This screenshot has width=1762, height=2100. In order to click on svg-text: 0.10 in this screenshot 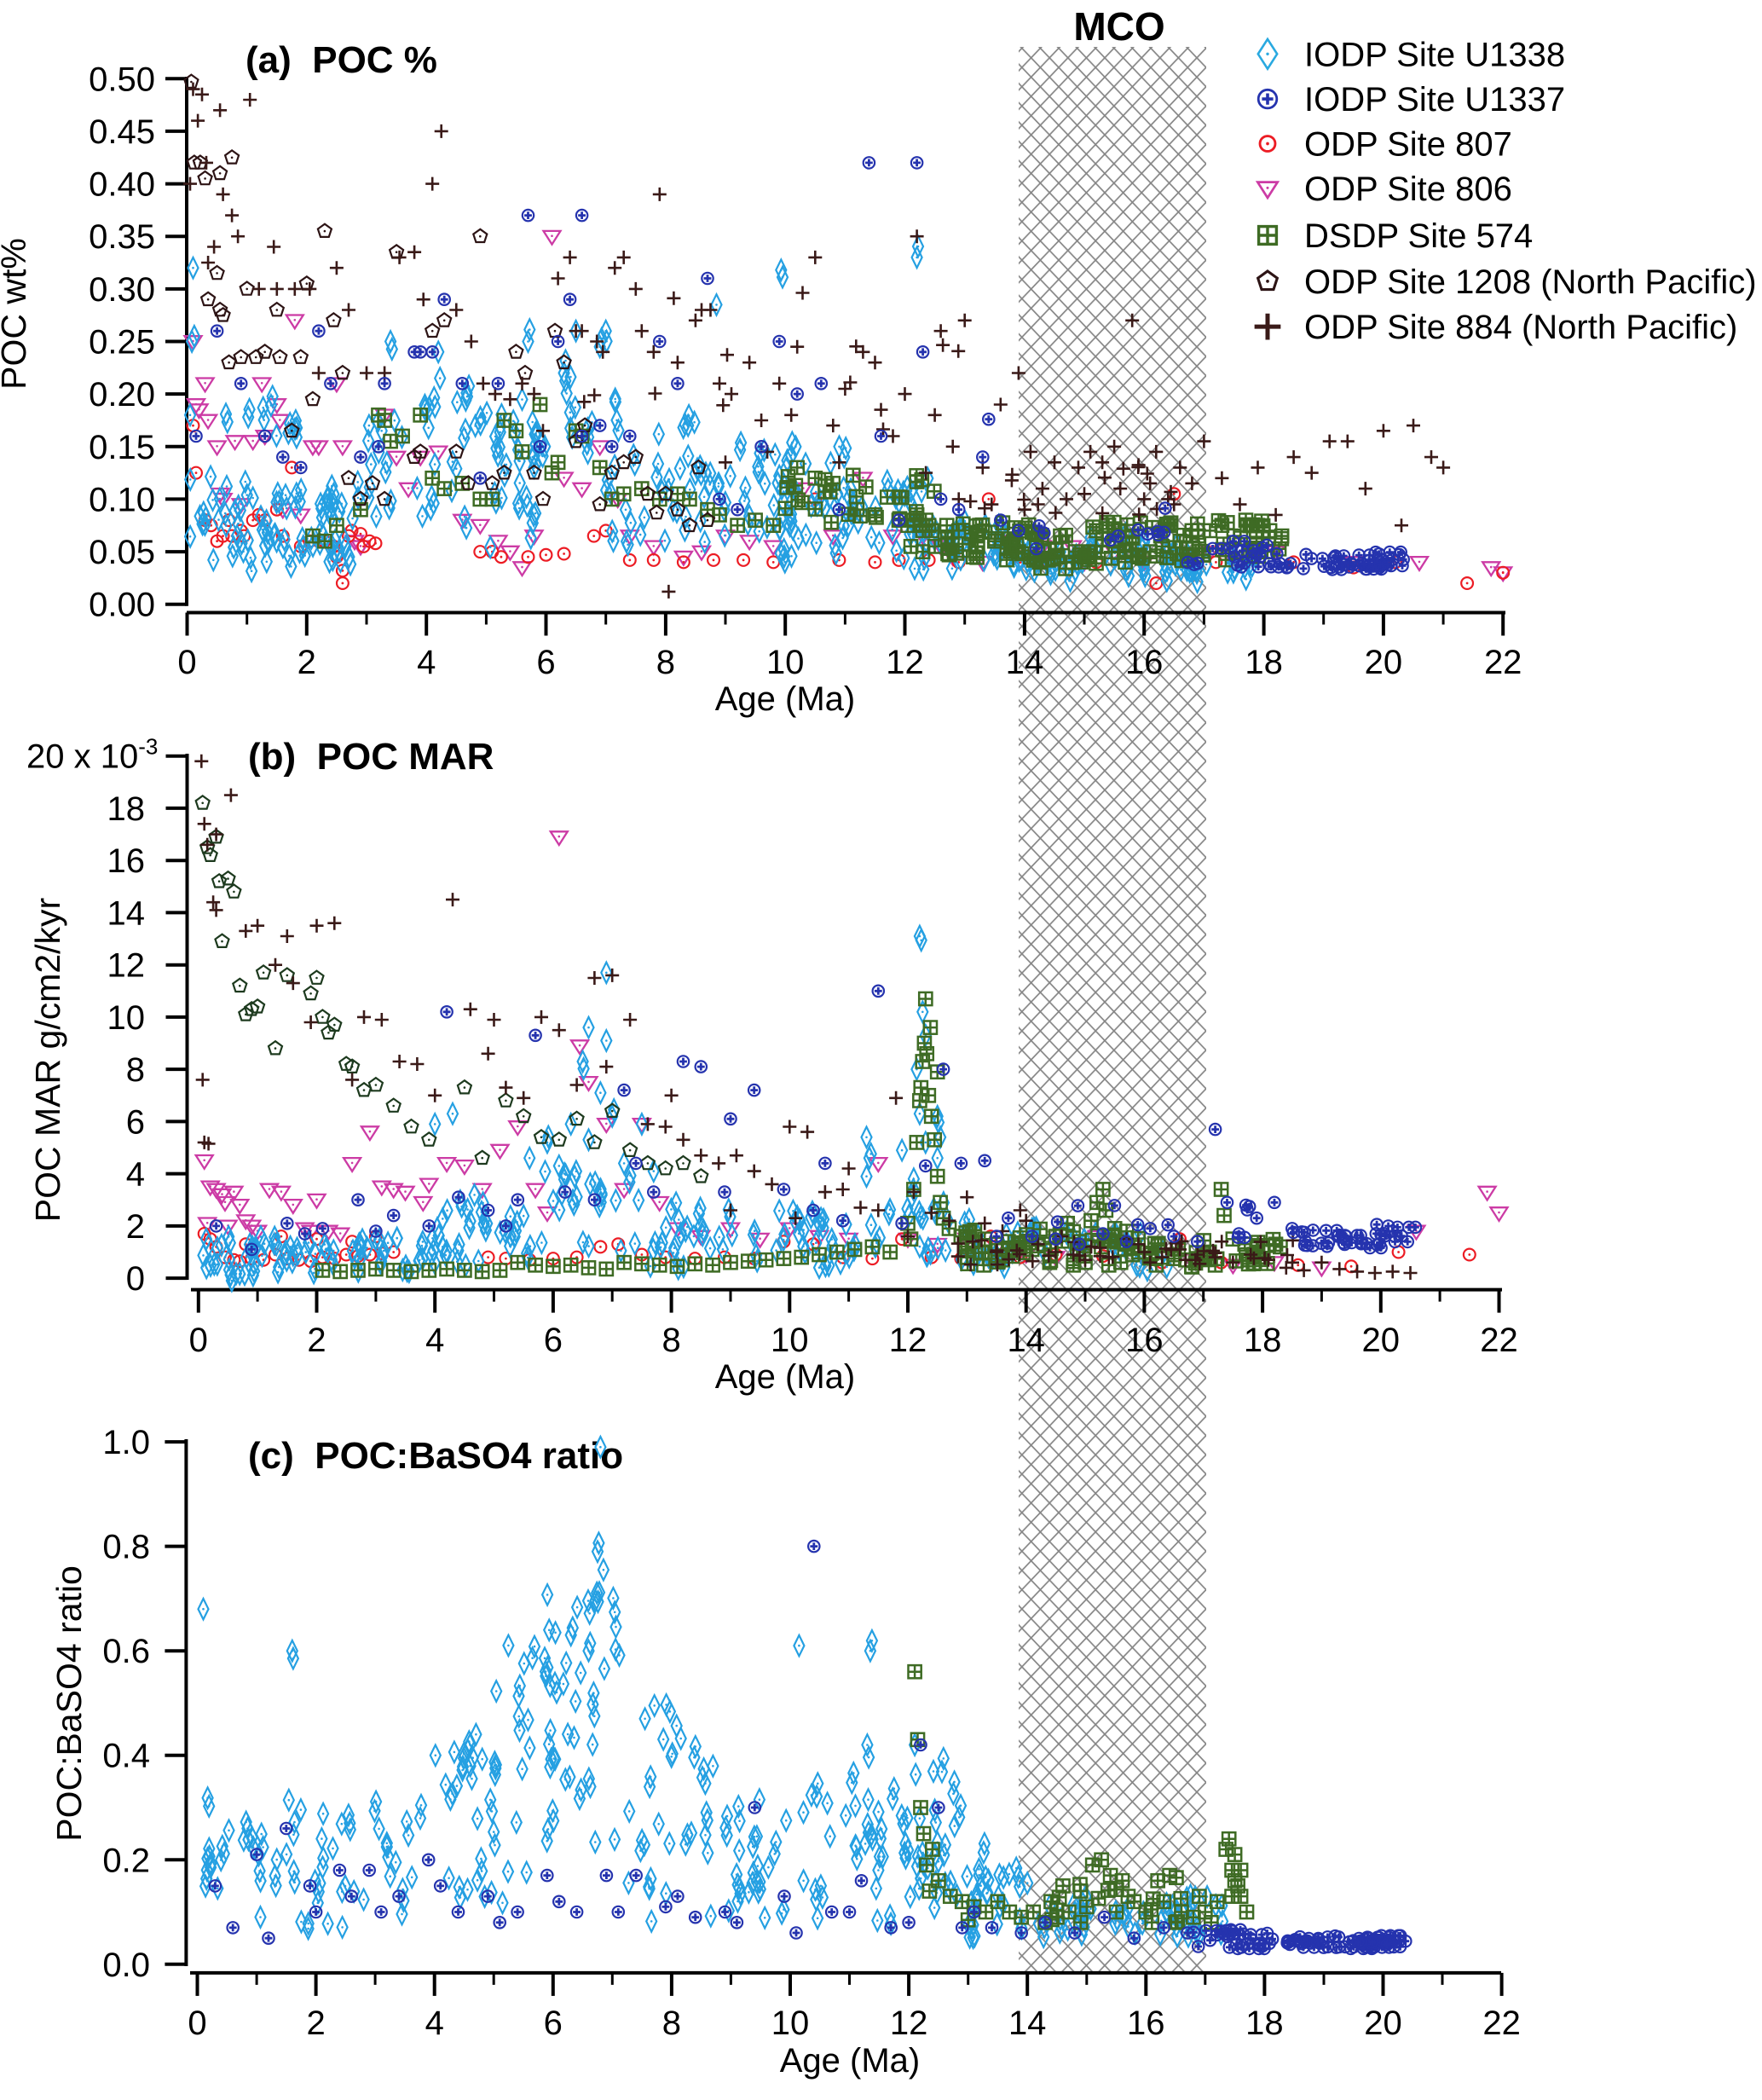, I will do `click(122, 499)`.